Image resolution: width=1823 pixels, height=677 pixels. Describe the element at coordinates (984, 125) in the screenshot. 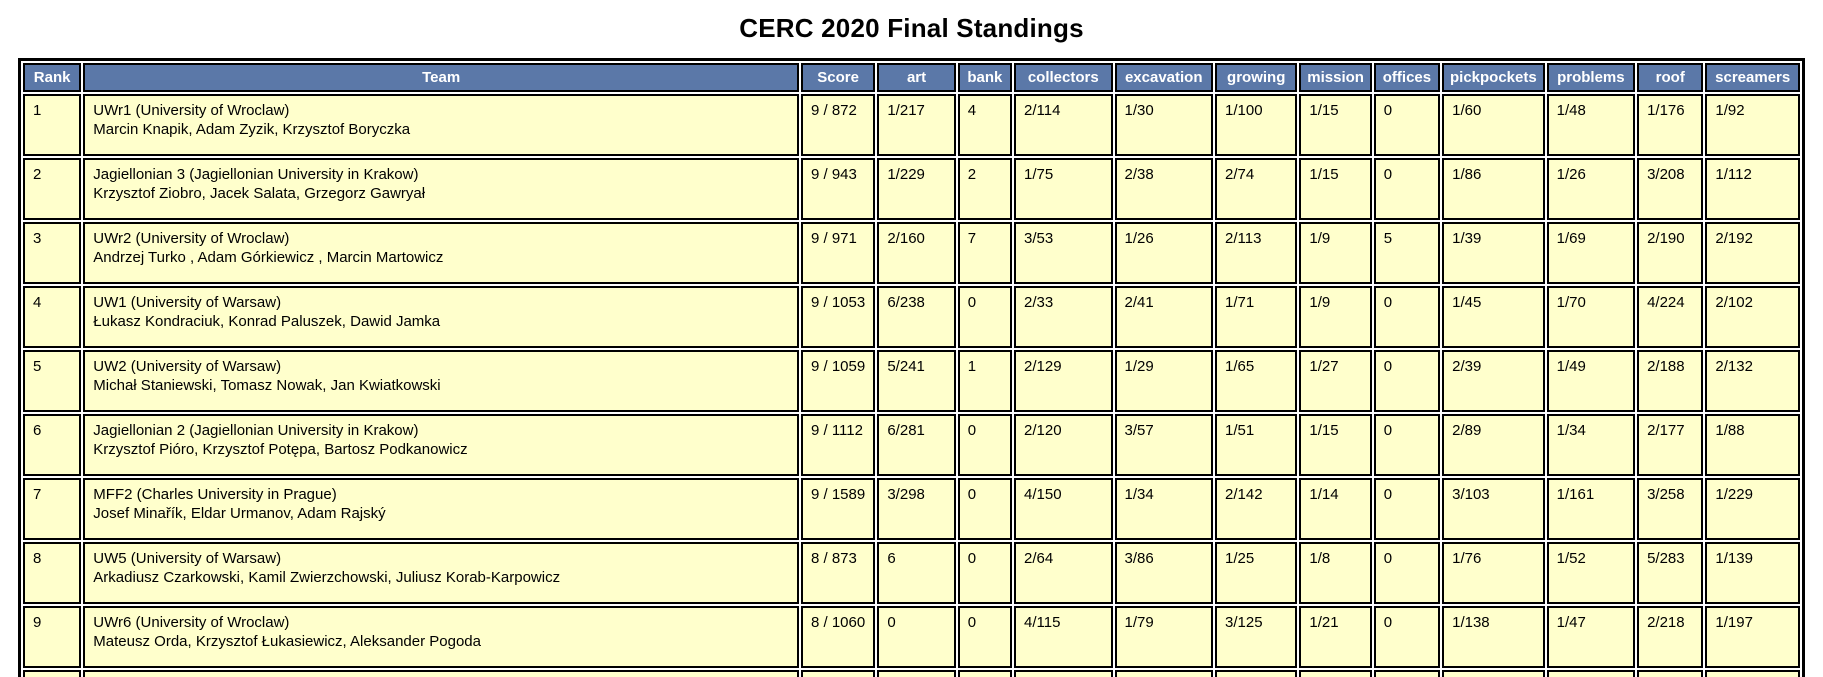

I see `problem-result-cell-bank: 4` at that location.